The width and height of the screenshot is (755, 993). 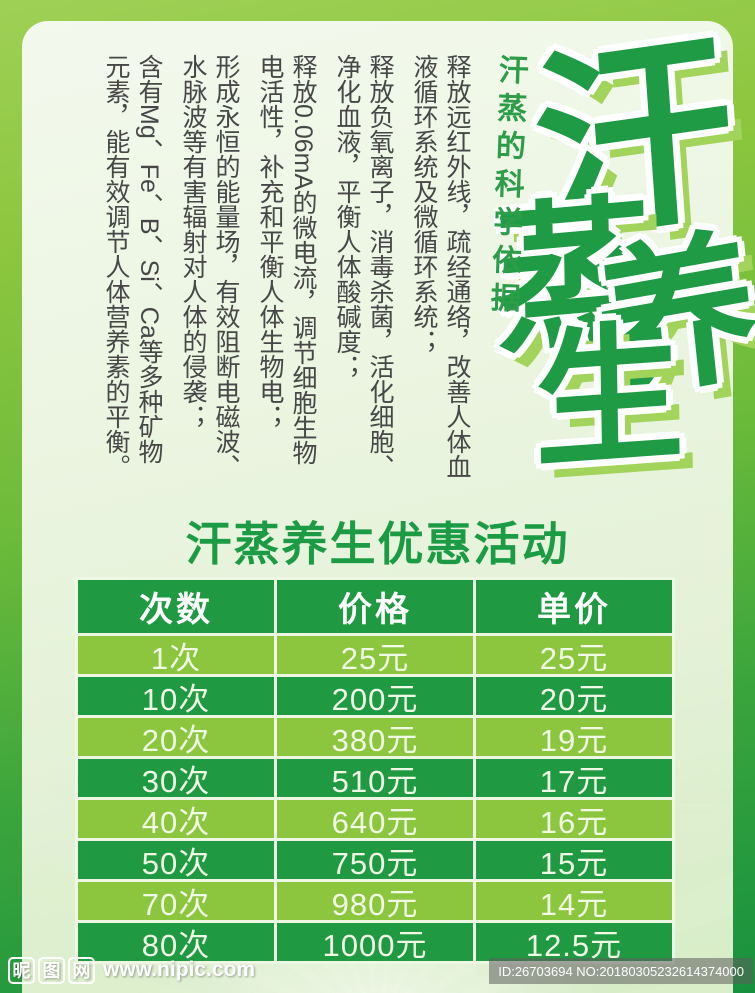 What do you see at coordinates (377, 544) in the screenshot?
I see `promo-heading: 汗蒸养生优惠活动` at bounding box center [377, 544].